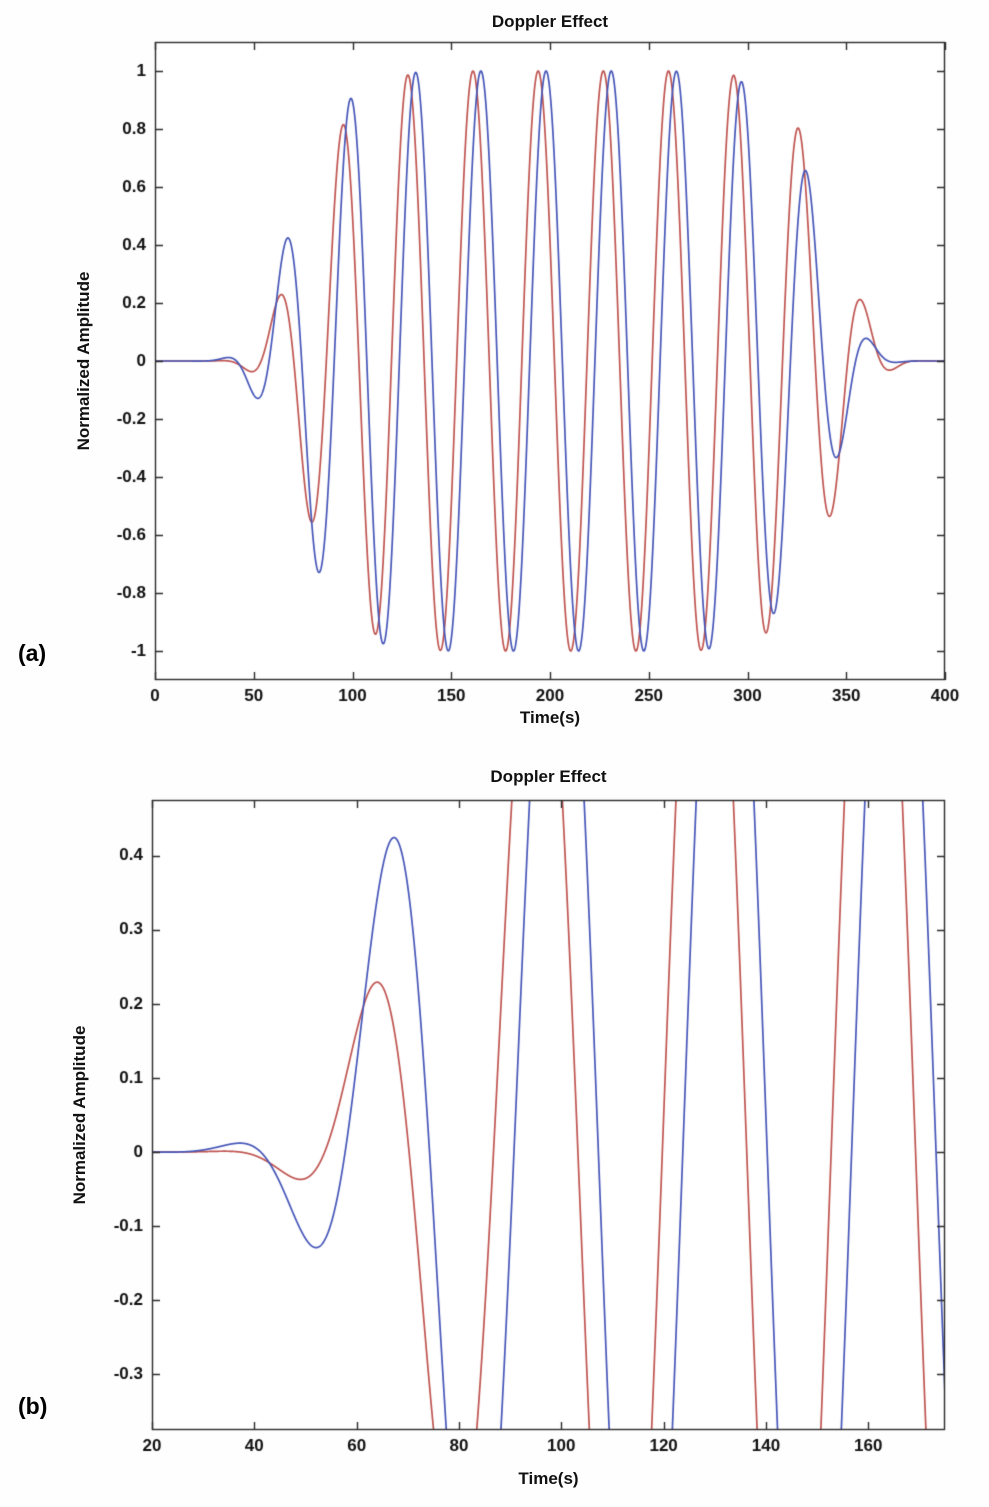 This screenshot has width=989, height=1507. I want to click on chart-title-b: Doppler Effect, so click(548, 776).